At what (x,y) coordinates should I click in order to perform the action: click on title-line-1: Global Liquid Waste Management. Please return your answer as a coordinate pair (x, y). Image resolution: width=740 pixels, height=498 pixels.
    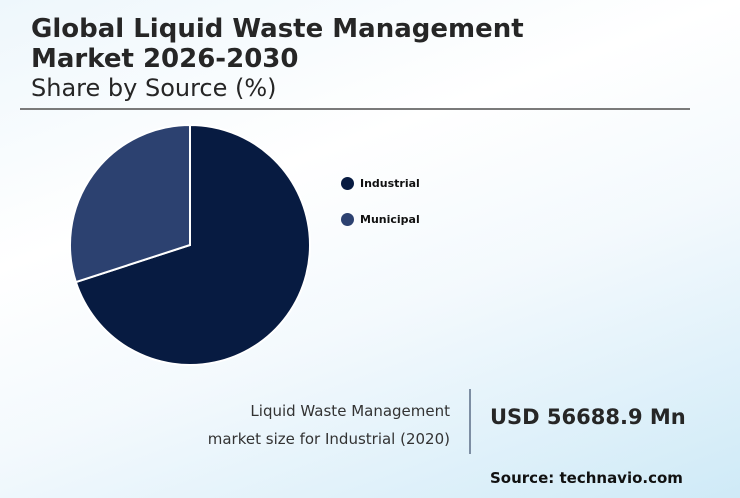
    Looking at the image, I should click on (277, 29).